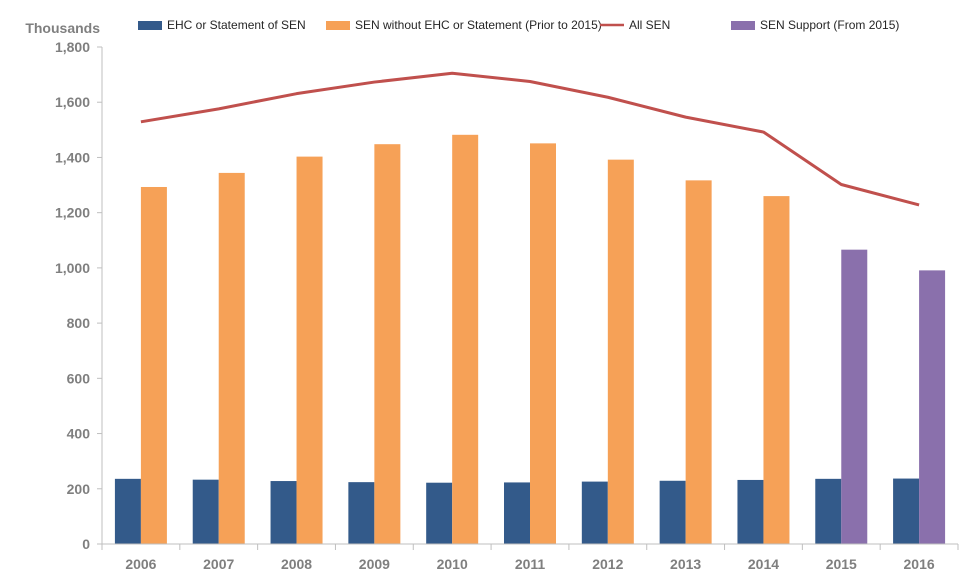  I want to click on x-tick-label: 2007, so click(218, 564).